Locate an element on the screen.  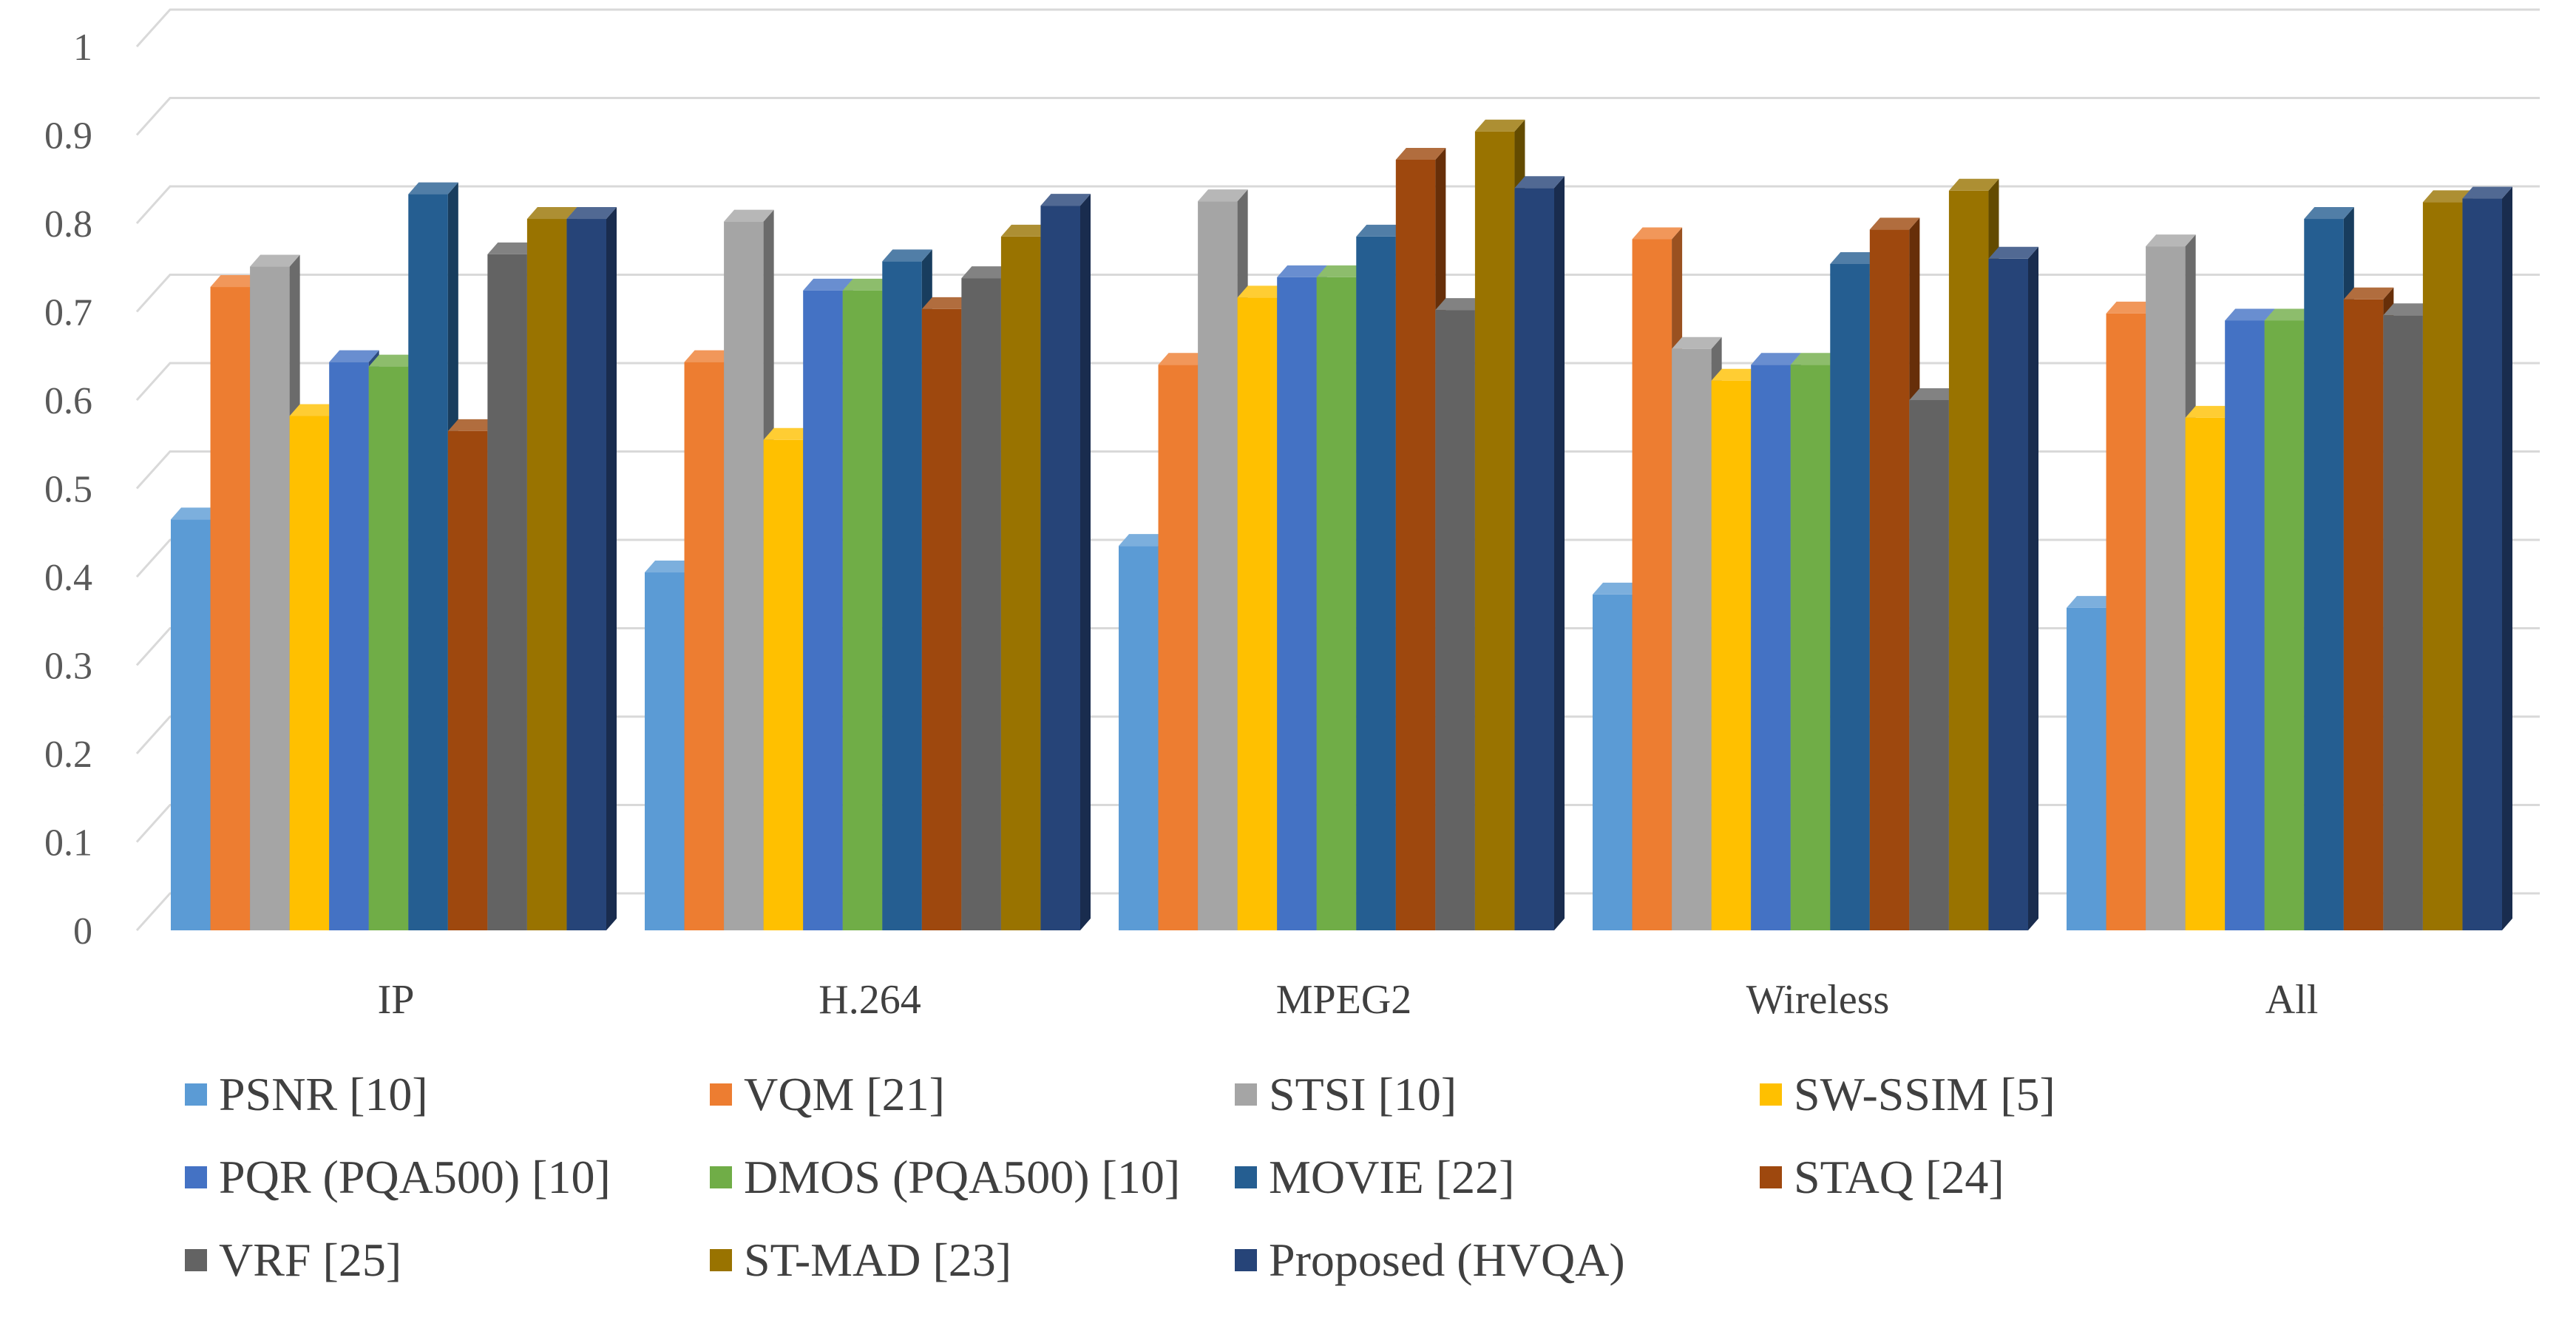
y-tick-label: 0.9 is located at coordinates (68, 136).